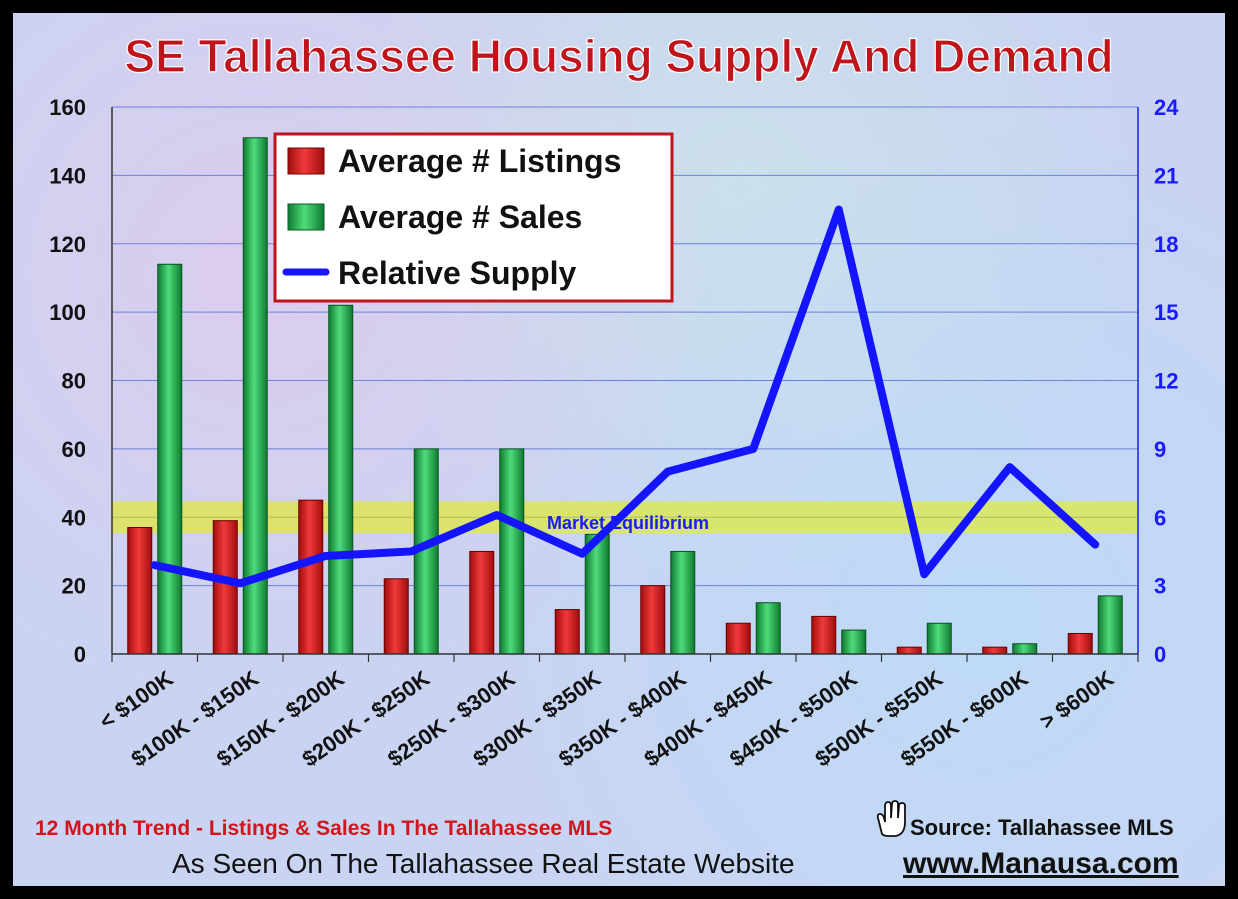 The image size is (1238, 899). I want to click on y-left-tick-label: 100, so click(67, 312).